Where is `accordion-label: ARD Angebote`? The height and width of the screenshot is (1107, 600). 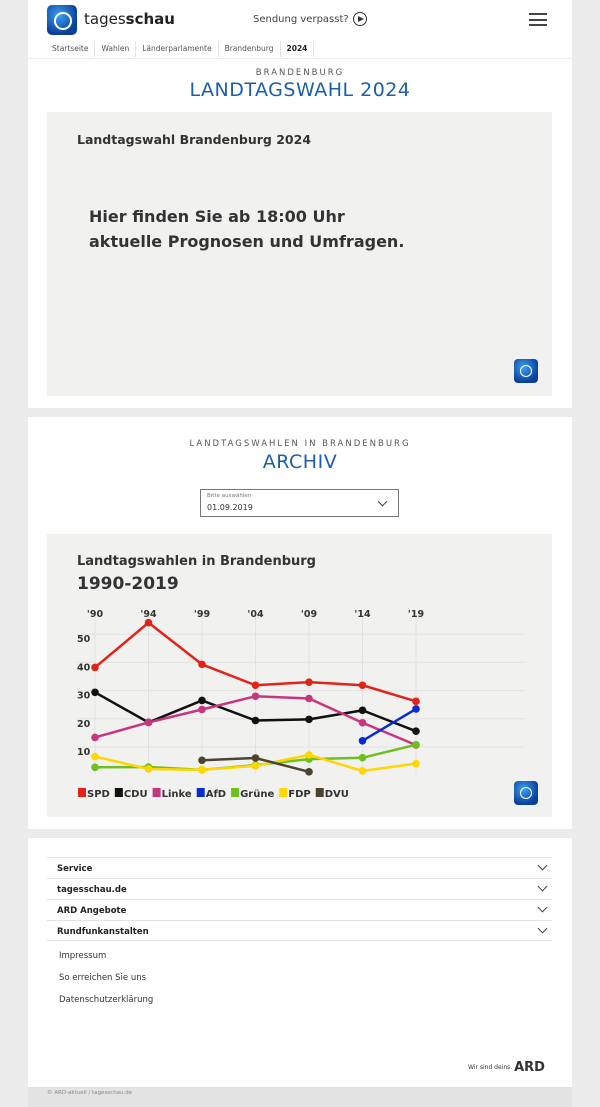
accordion-label: ARD Angebote is located at coordinates (92, 911).